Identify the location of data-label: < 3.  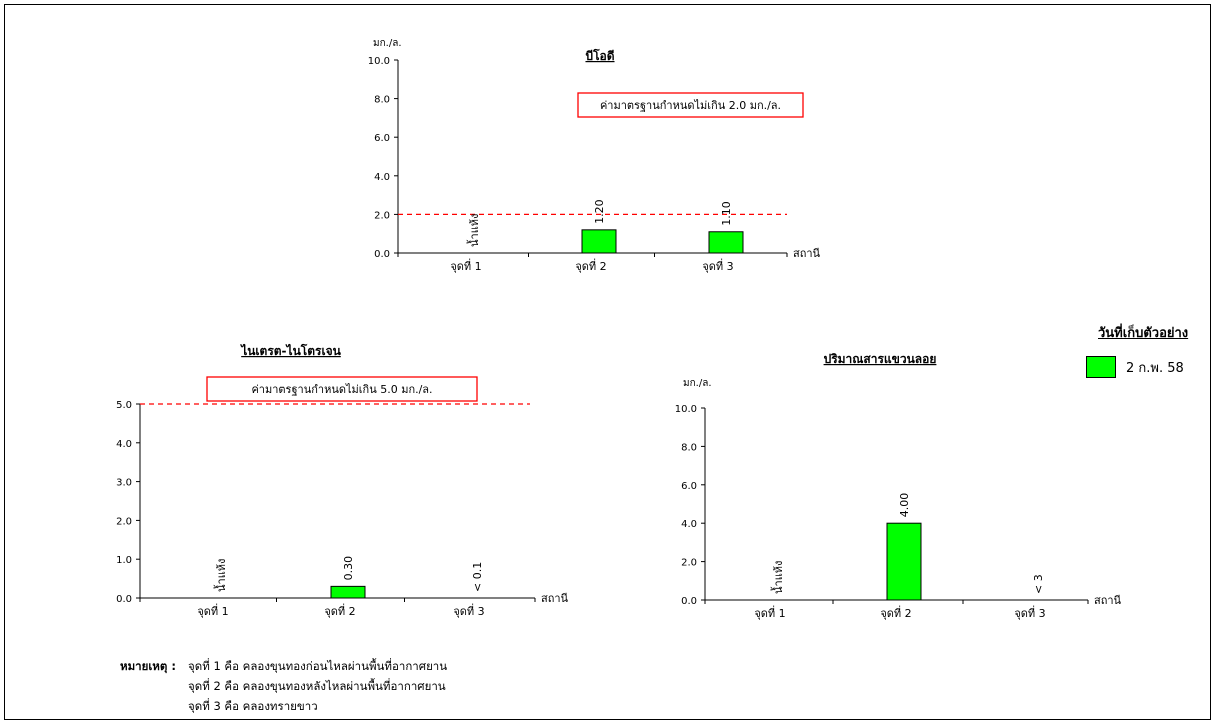
(1038, 584).